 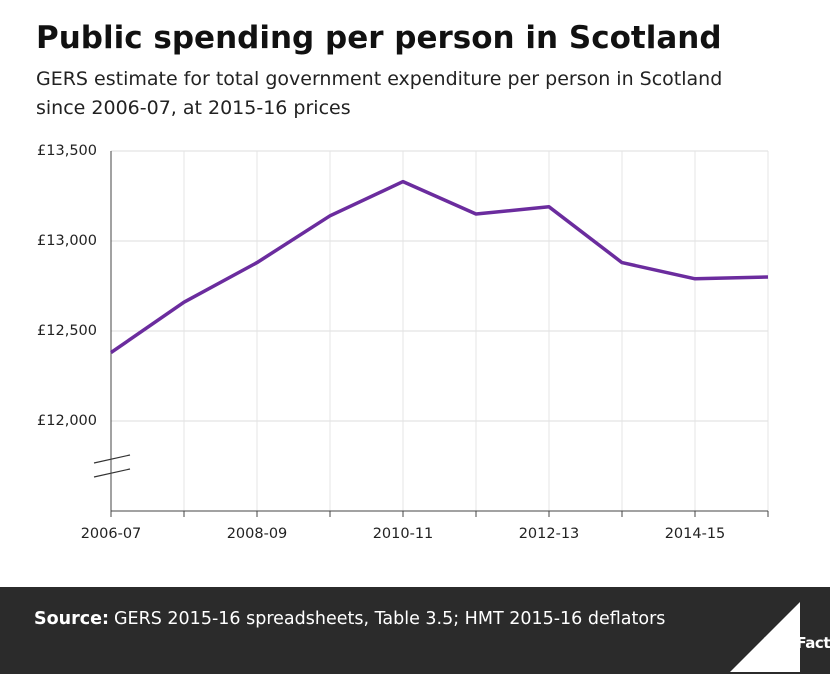 I want to click on y-tick-label: £12,000, so click(x=67, y=421).